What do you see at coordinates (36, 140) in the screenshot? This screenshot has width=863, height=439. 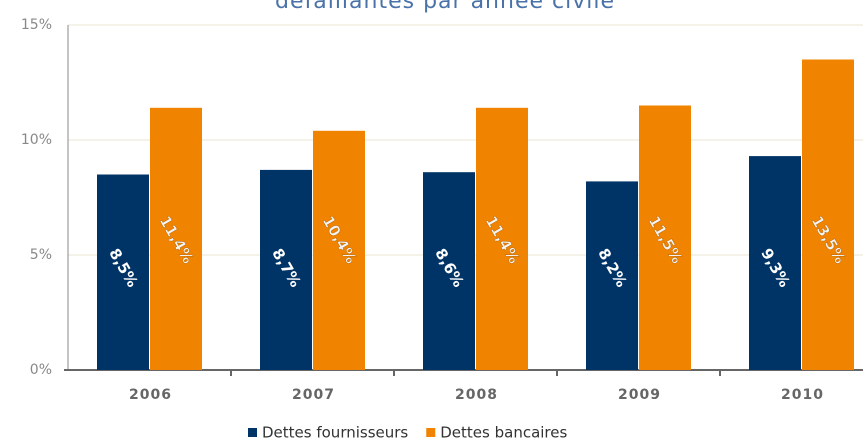 I see `y-tick-label: 10%` at bounding box center [36, 140].